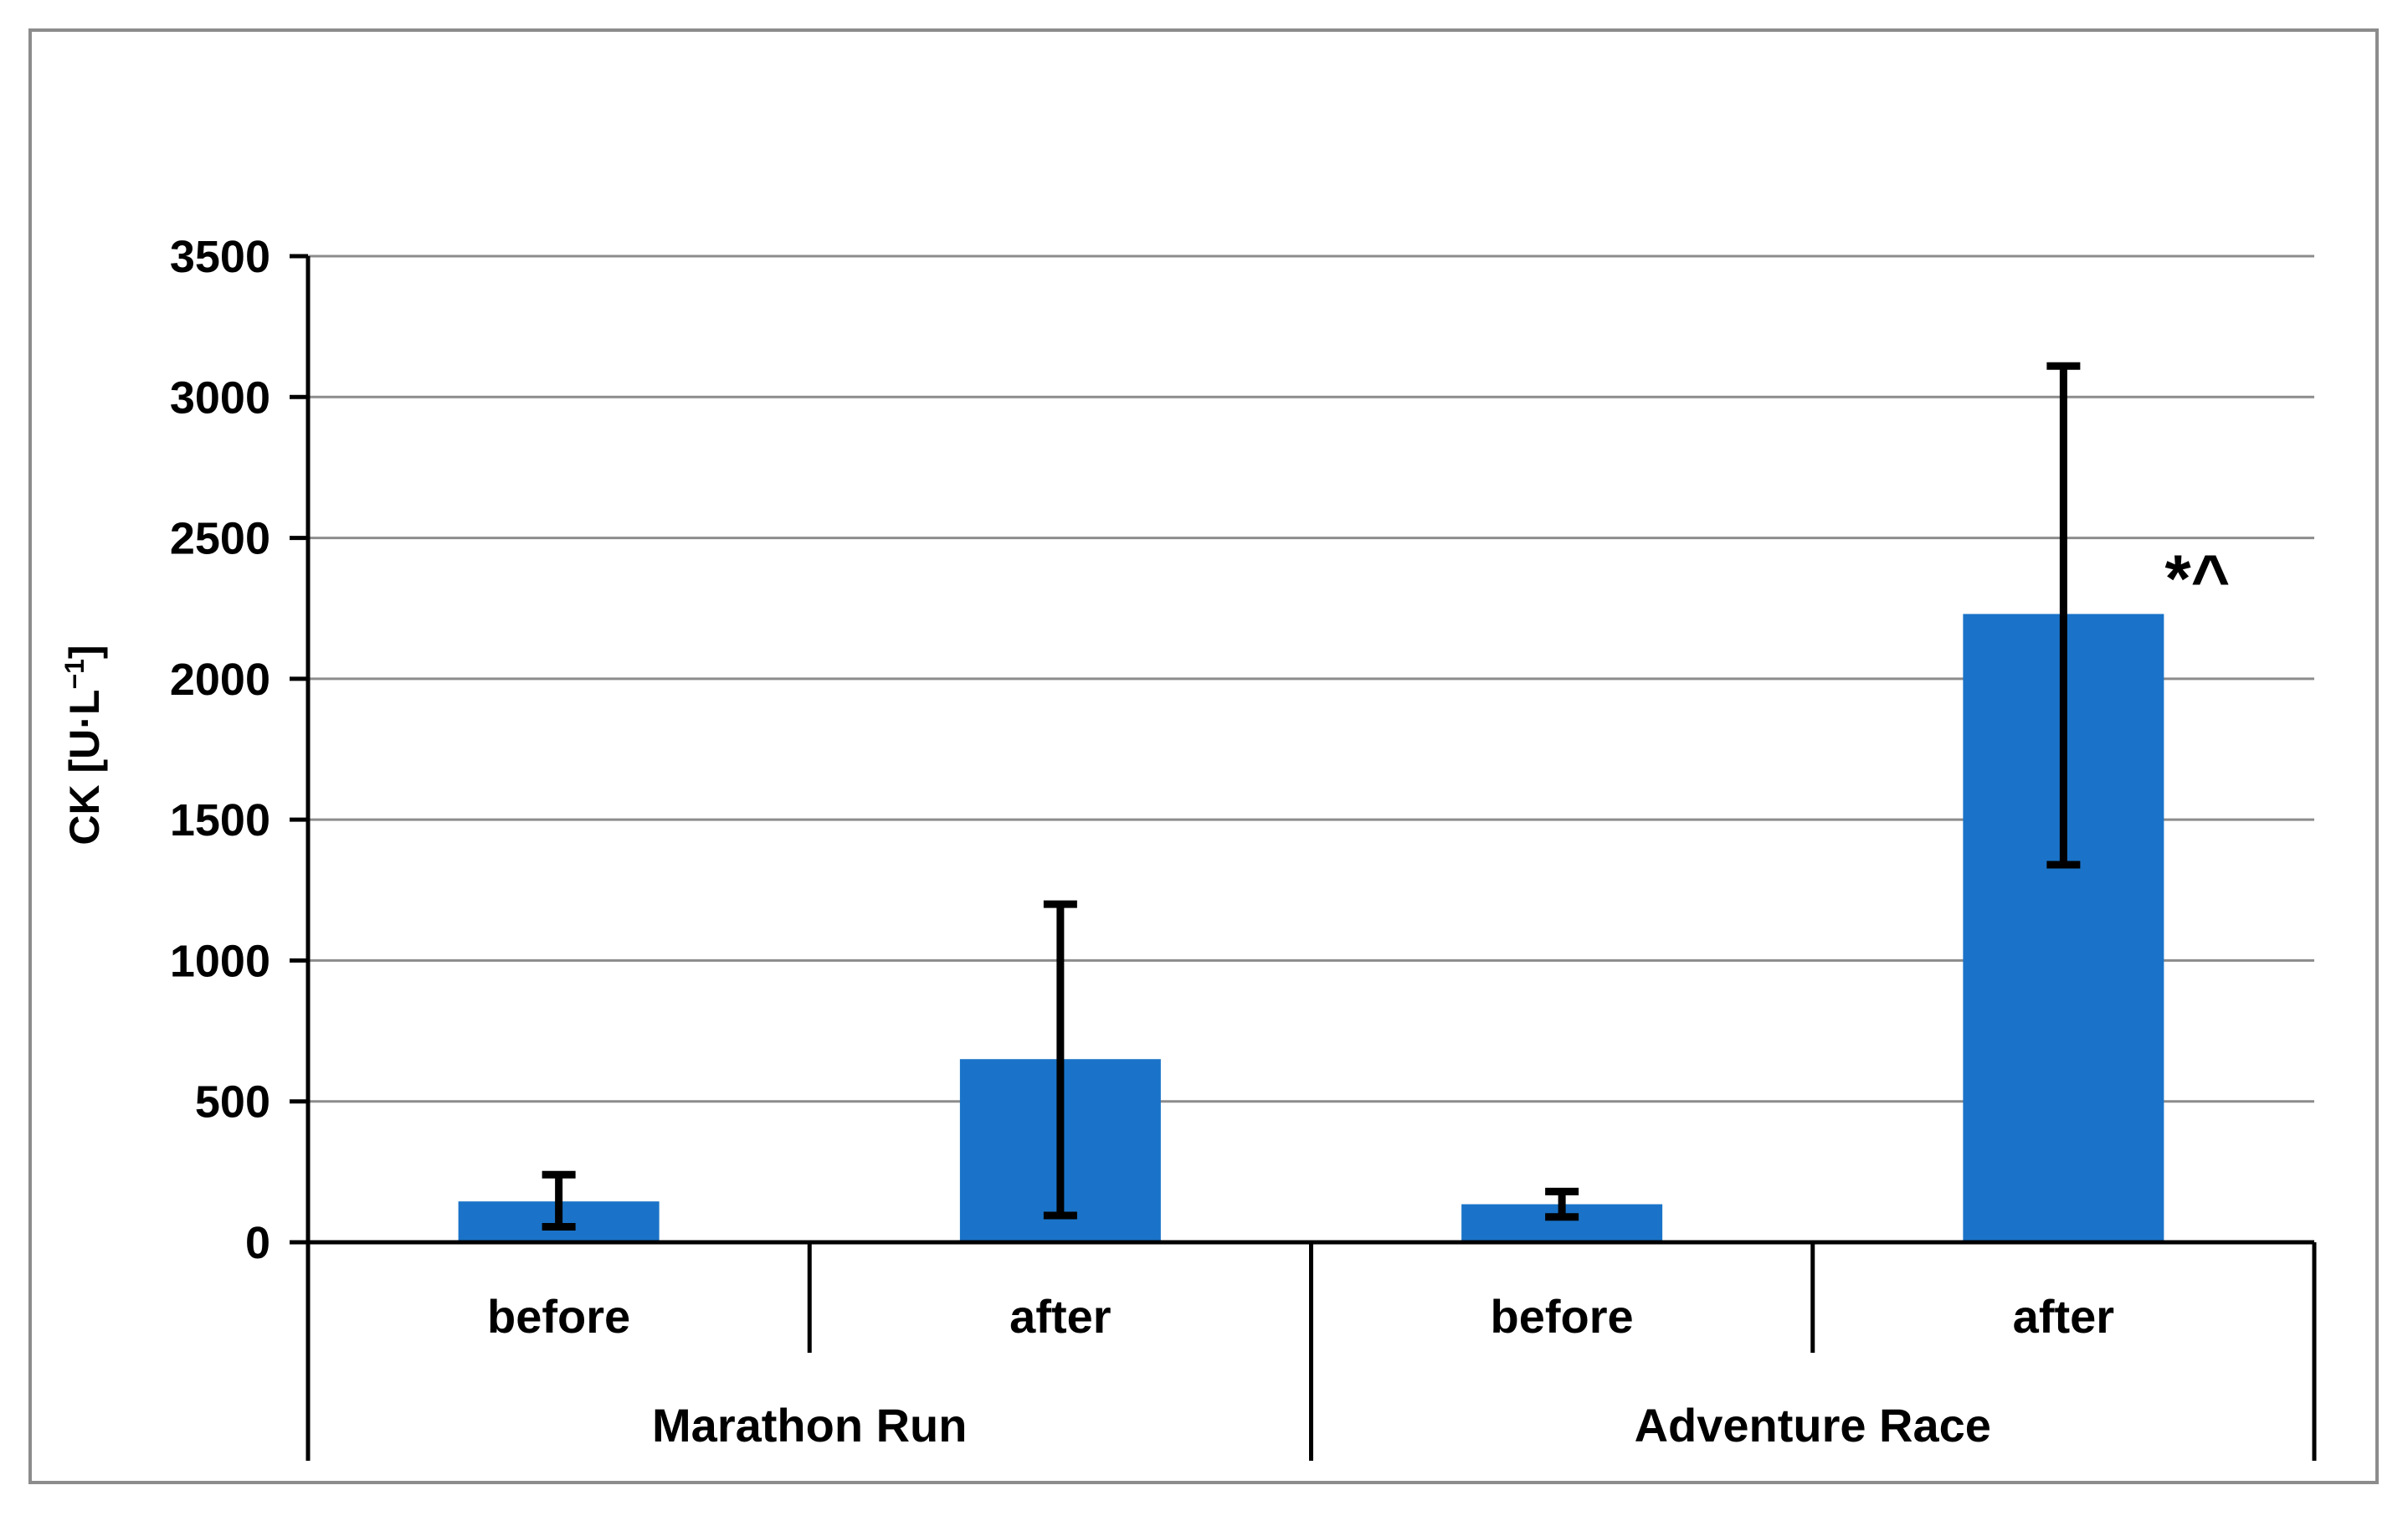 The width and height of the screenshot is (2408, 1516). Describe the element at coordinates (809, 1425) in the screenshot. I see `x-group-label: Marathon Run` at that location.